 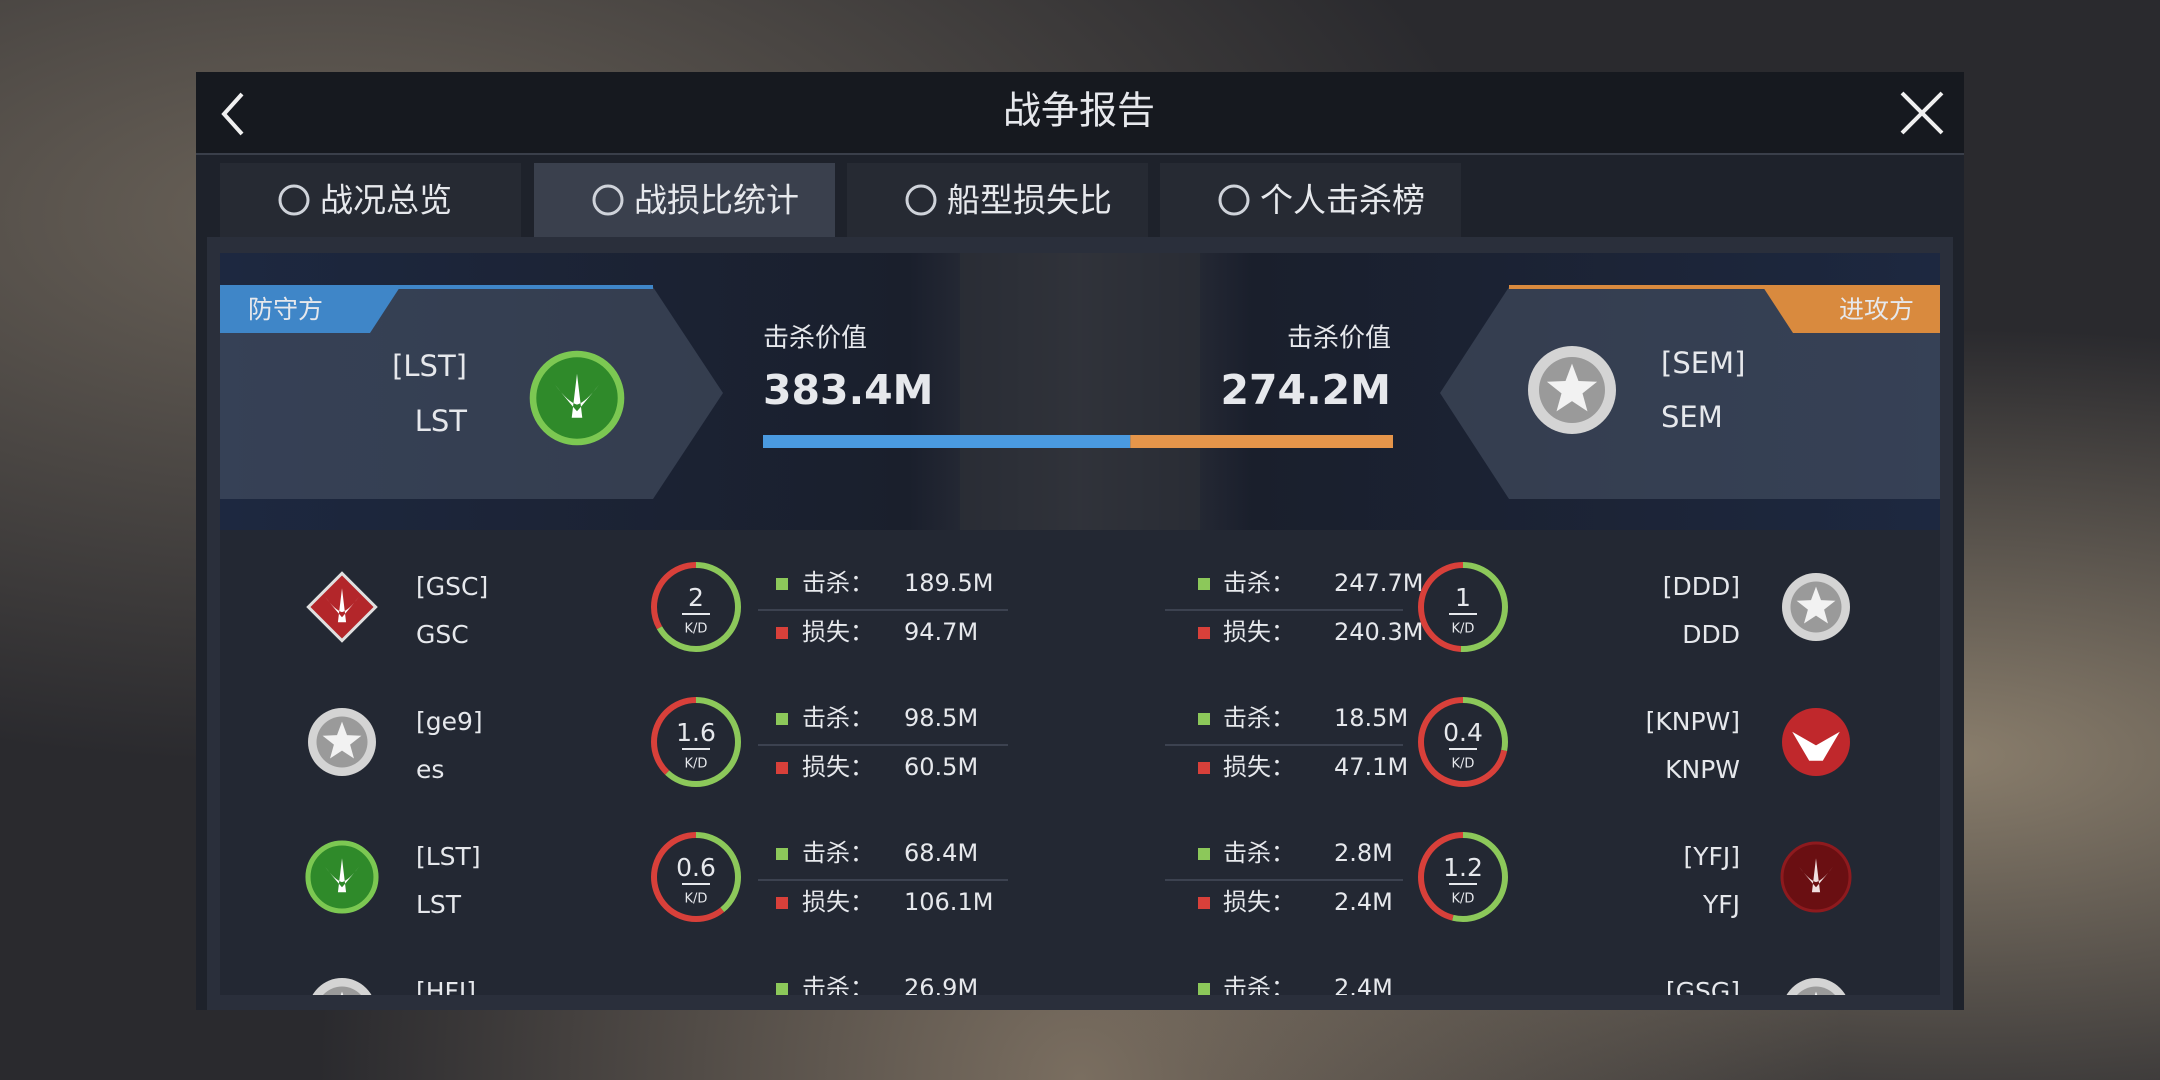 What do you see at coordinates (815, 339) in the screenshot?
I see `kill-label: 击杀价值` at bounding box center [815, 339].